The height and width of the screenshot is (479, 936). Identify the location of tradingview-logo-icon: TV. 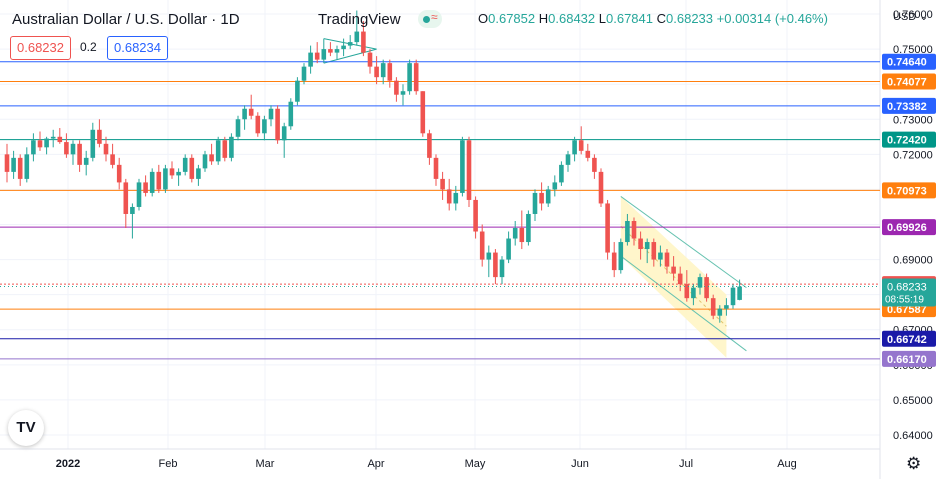
(26, 428).